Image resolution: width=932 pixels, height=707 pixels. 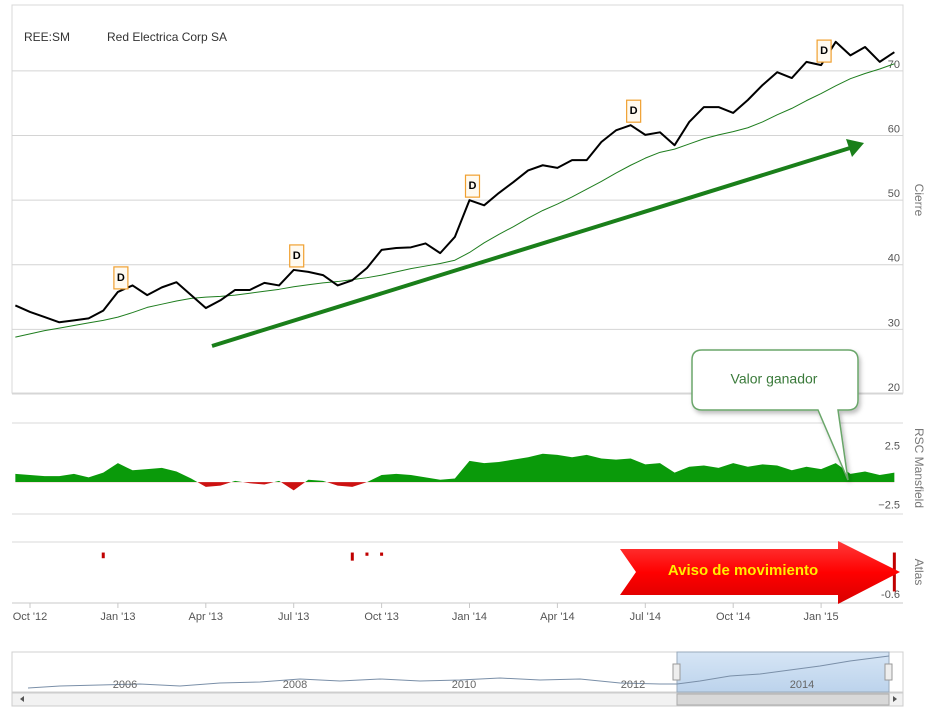 What do you see at coordinates (645, 617) in the screenshot?
I see `x-tick-label: Jul '14` at bounding box center [645, 617].